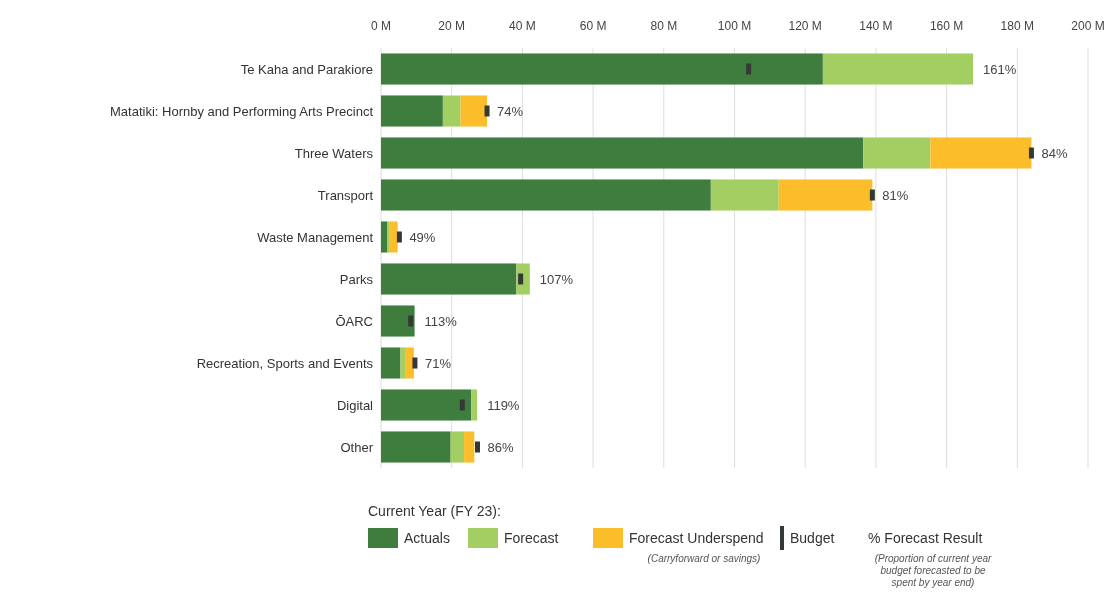  Describe the element at coordinates (531, 538) in the screenshot. I see `legend-label: Forecast` at that location.